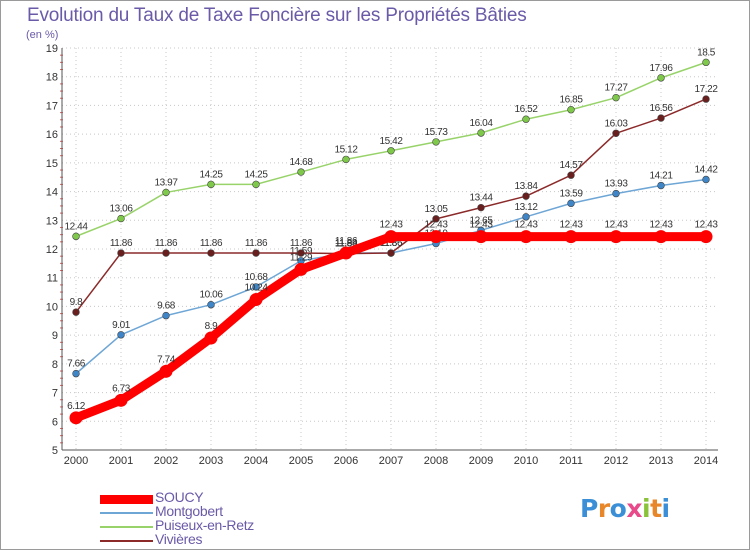 Image resolution: width=750 pixels, height=550 pixels. Describe the element at coordinates (121, 461) in the screenshot. I see `x-tick-label: 2001` at that location.